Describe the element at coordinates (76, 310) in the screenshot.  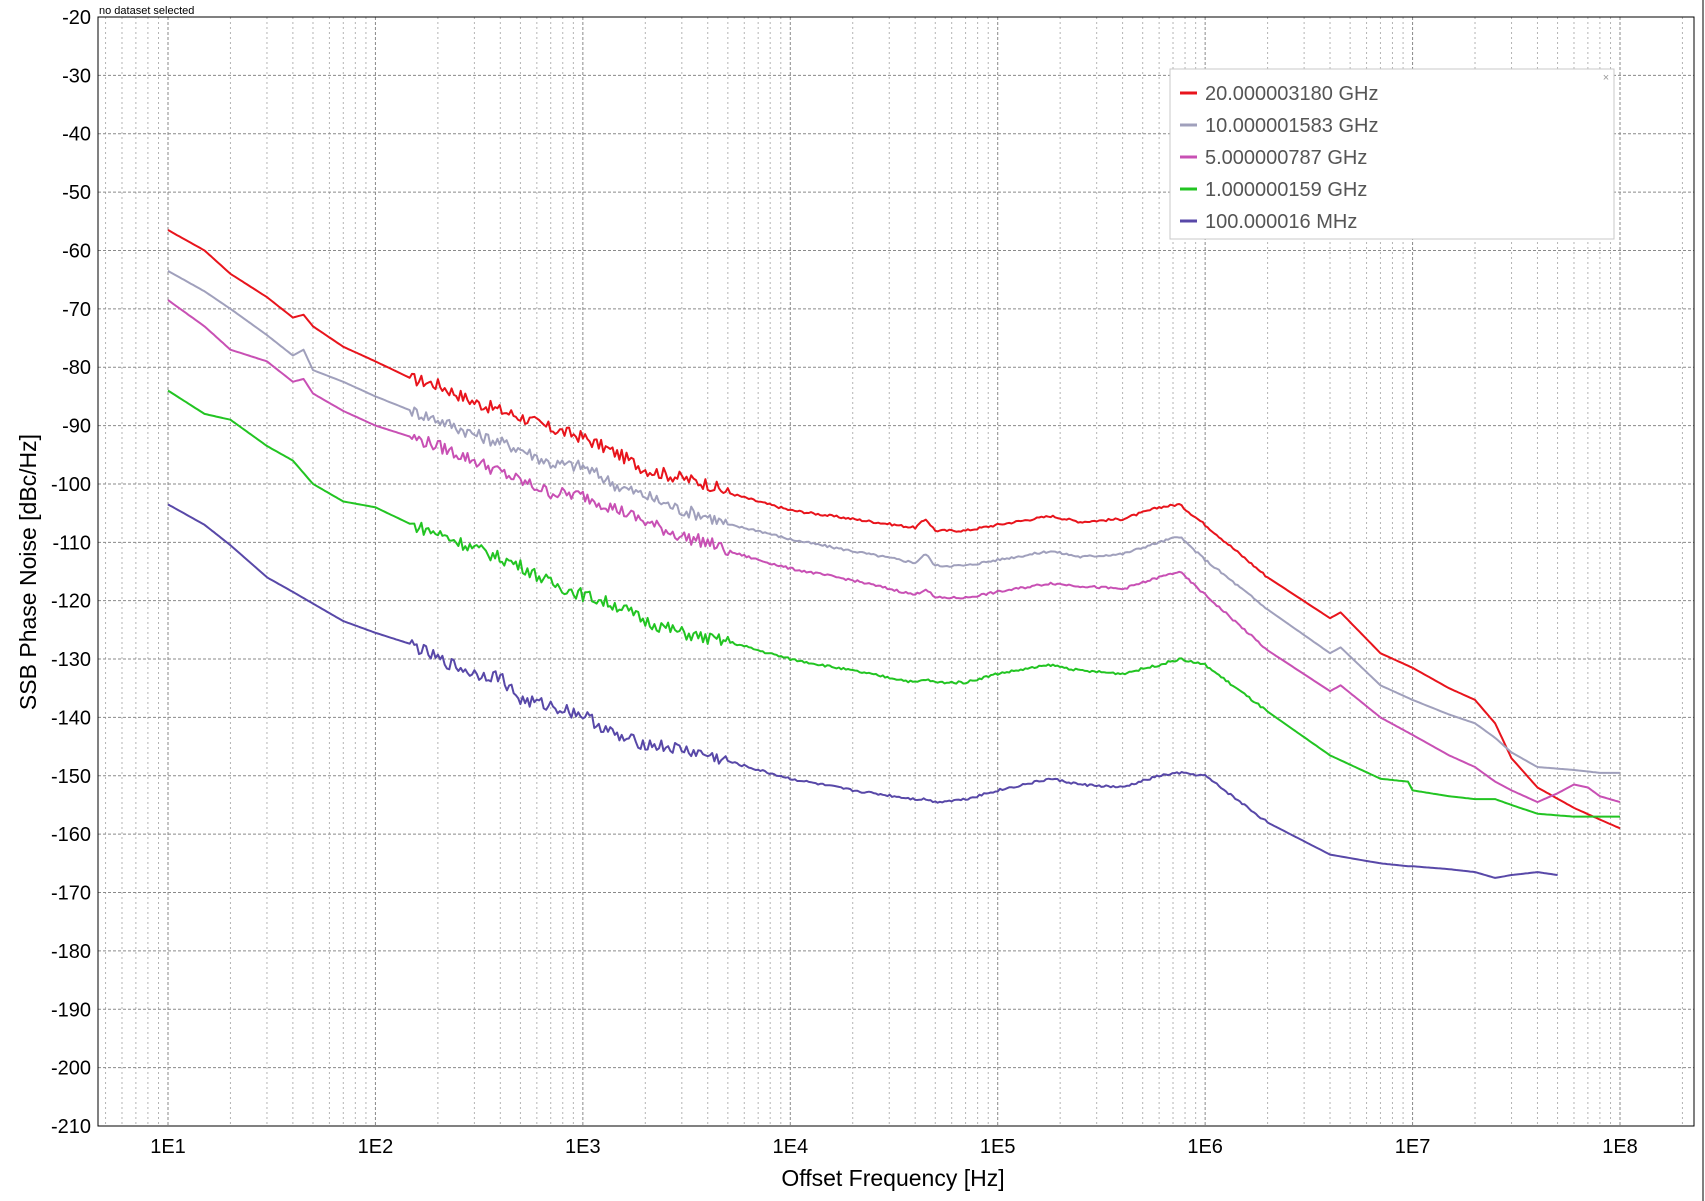
I see `y-tick-label: -70` at that location.